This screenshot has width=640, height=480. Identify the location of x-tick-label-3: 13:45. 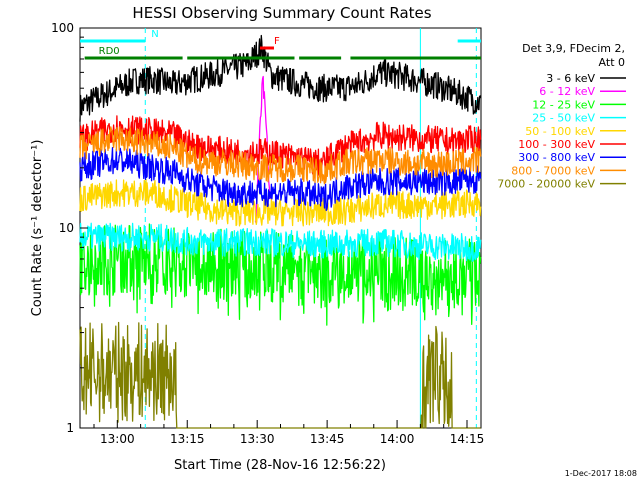
(327, 439).